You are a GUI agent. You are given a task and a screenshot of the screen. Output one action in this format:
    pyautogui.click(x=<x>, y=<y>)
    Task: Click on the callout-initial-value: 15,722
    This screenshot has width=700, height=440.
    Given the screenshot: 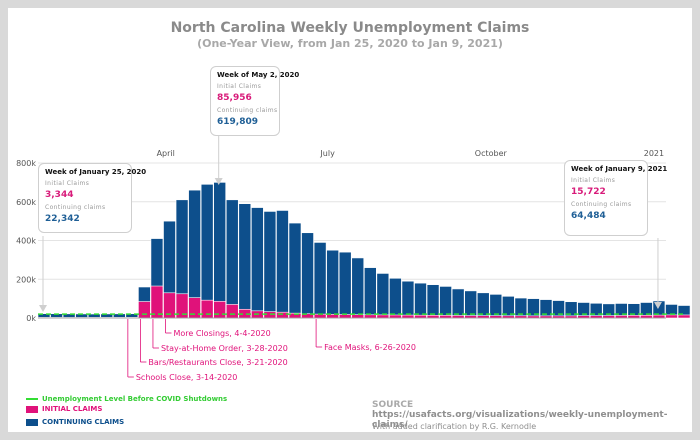 What is the action you would take?
    pyautogui.click(x=588, y=192)
    